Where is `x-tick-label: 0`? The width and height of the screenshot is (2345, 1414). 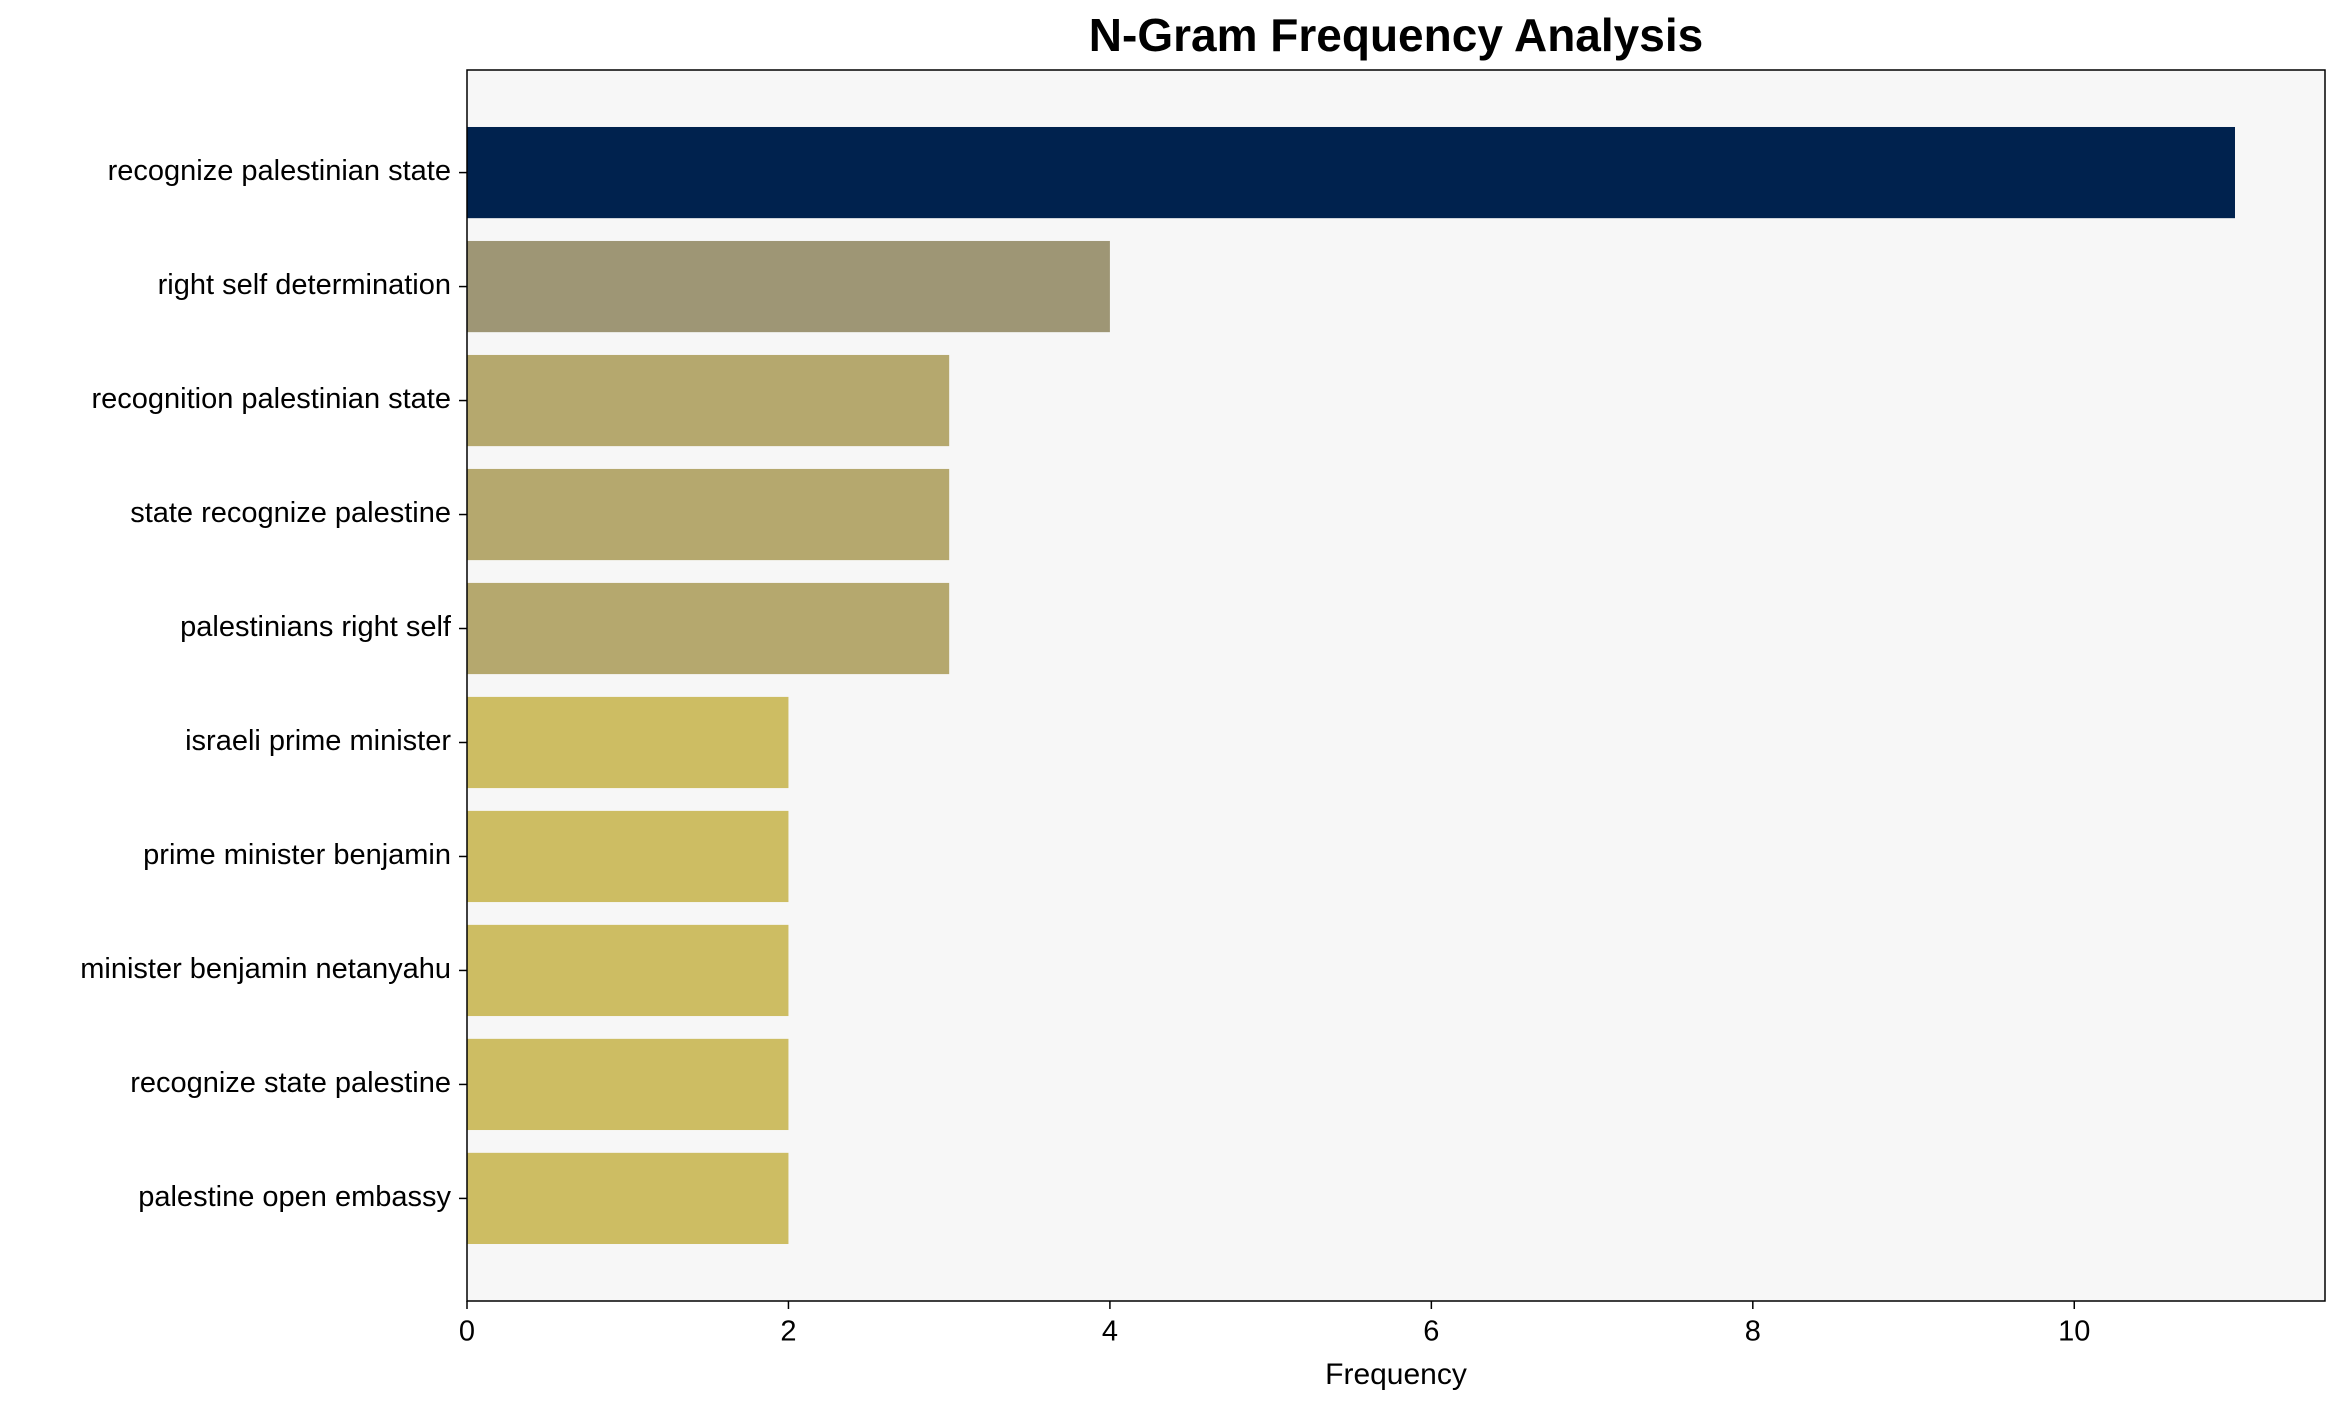 x-tick-label: 0 is located at coordinates (467, 1332).